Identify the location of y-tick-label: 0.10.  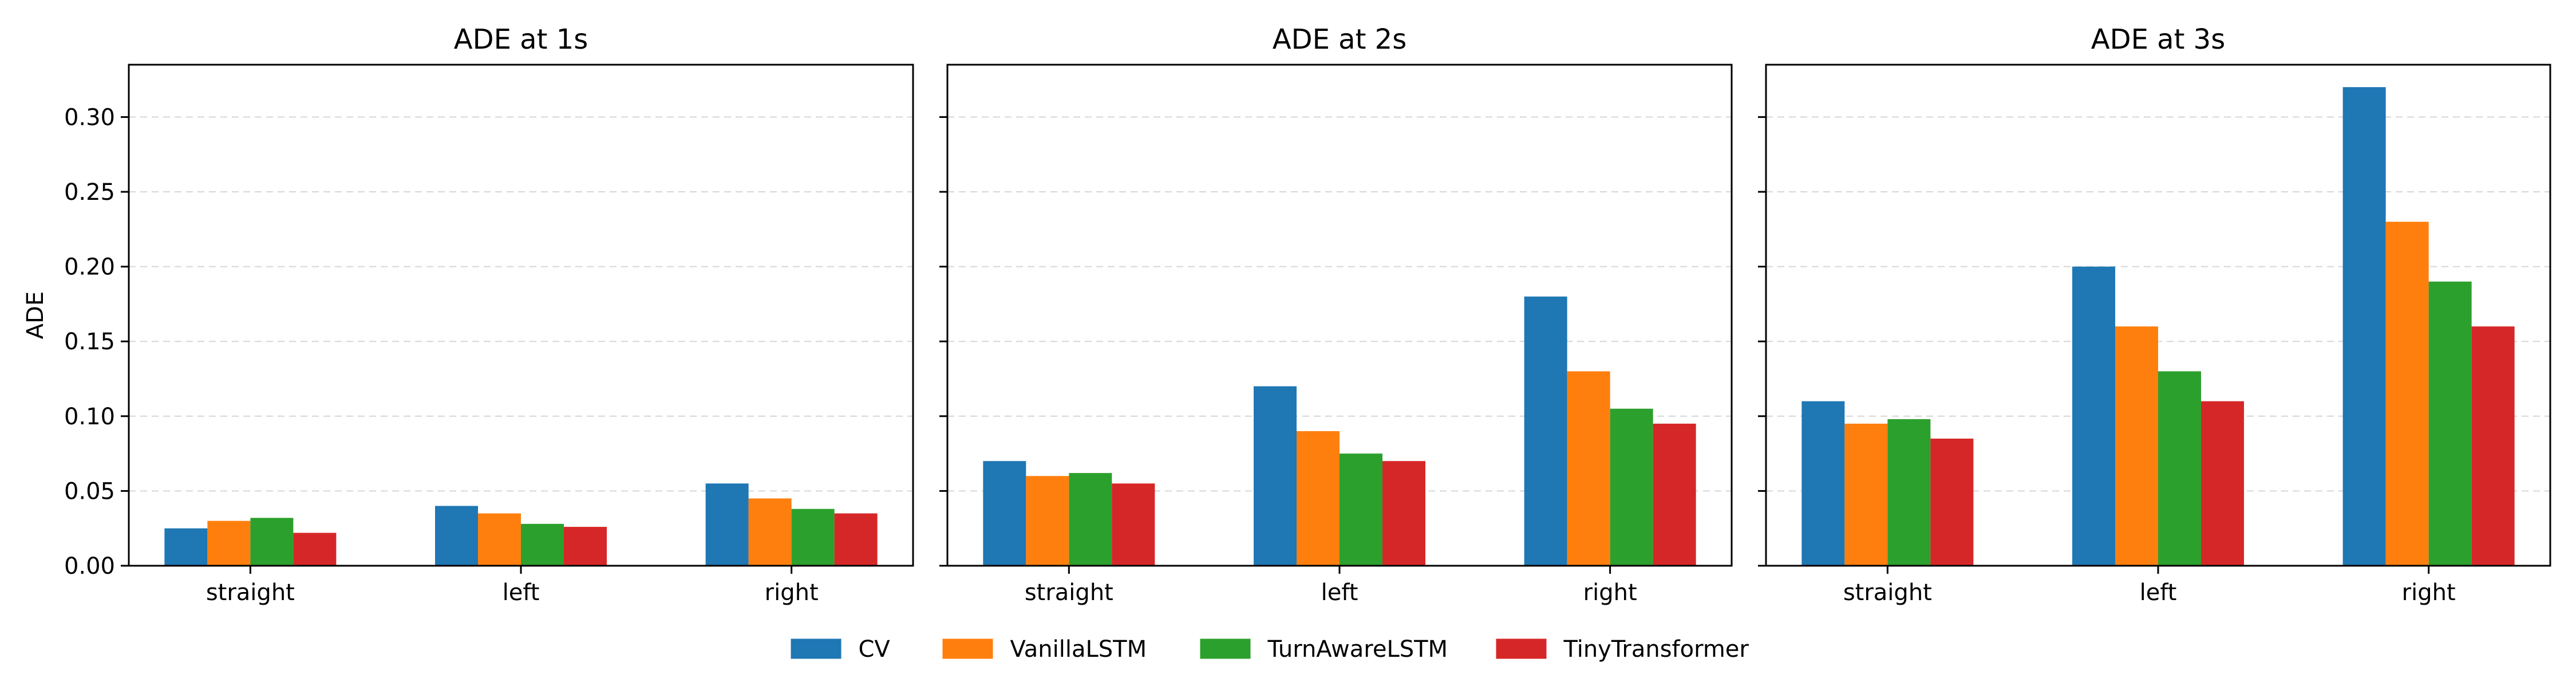
(89, 417).